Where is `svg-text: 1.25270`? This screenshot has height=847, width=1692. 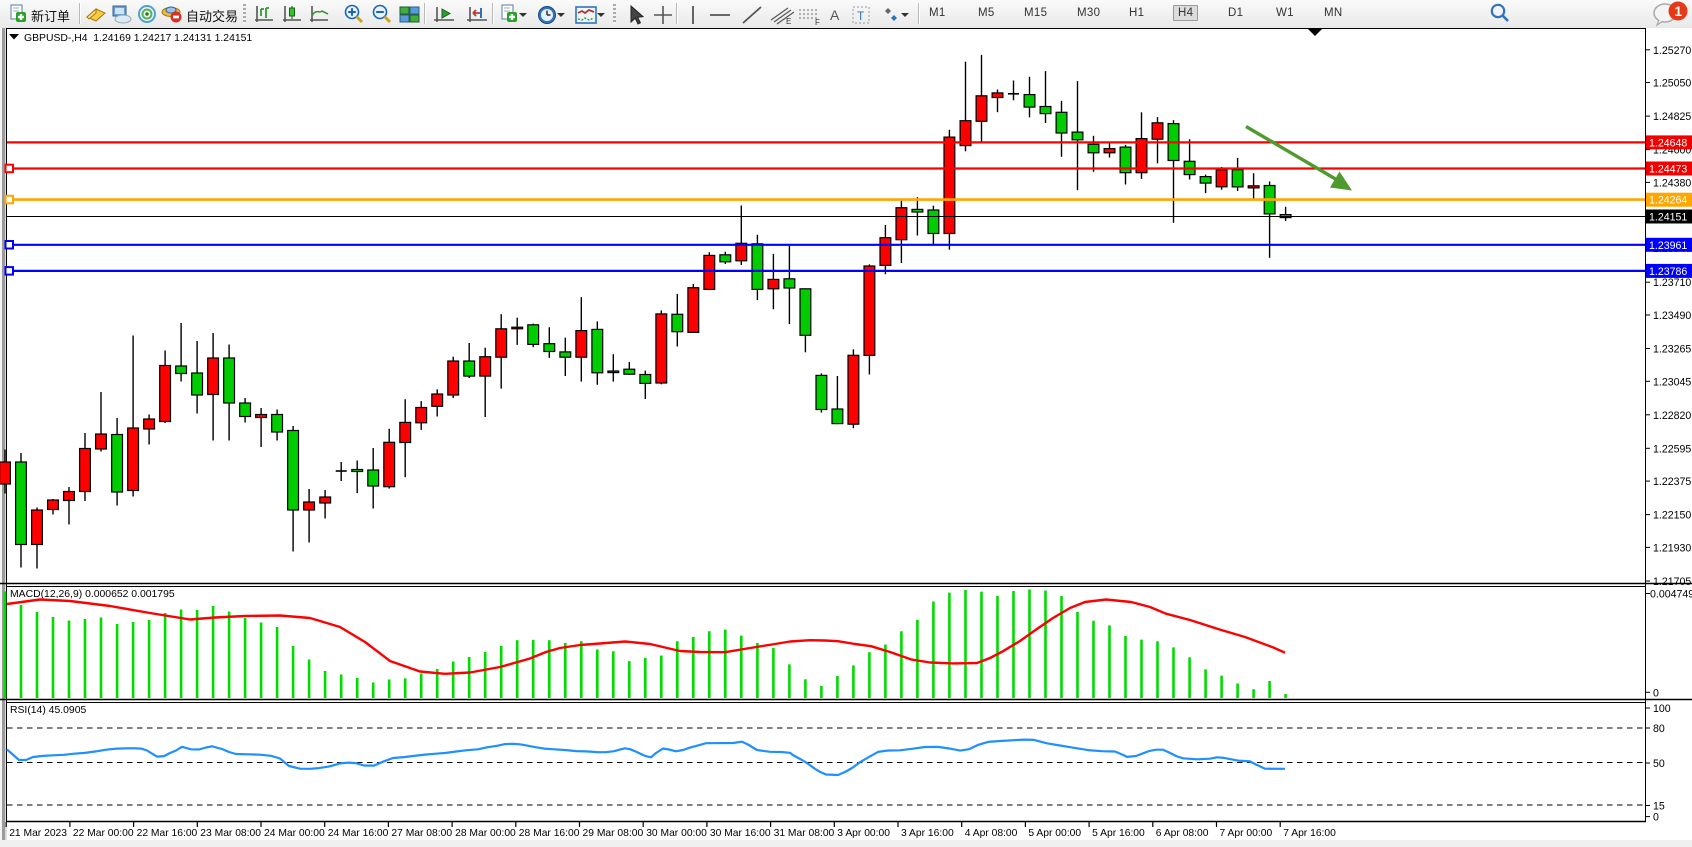 svg-text: 1.25270 is located at coordinates (1672, 51).